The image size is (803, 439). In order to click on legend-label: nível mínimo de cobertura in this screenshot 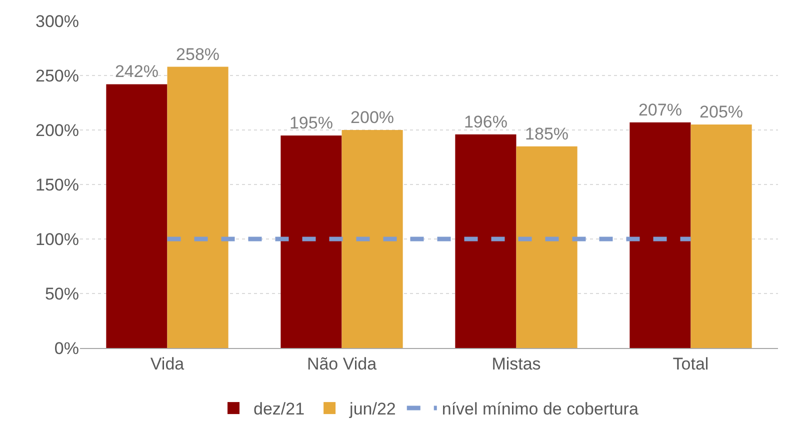, I will do `click(540, 409)`.